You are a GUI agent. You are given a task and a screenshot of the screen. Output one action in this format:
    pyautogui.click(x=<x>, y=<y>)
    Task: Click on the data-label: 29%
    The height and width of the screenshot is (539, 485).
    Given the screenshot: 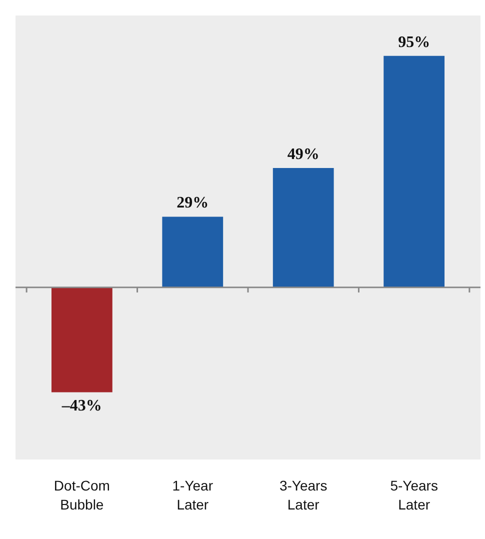 What is the action you would take?
    pyautogui.click(x=192, y=203)
    